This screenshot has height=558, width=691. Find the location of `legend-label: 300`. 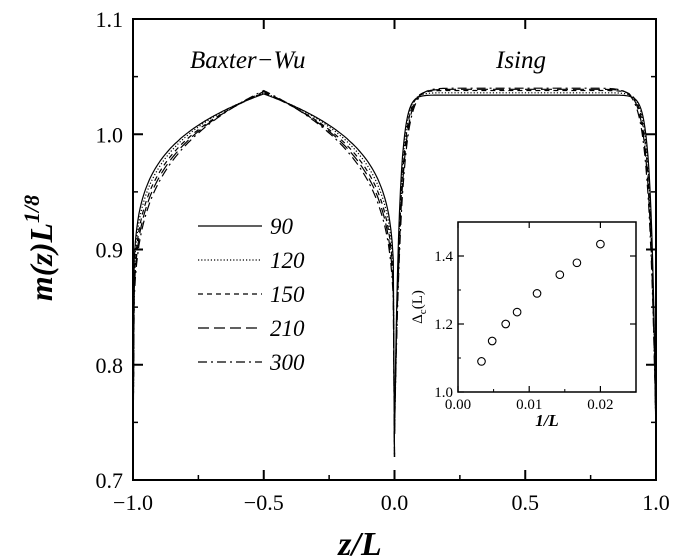

legend-label: 300 is located at coordinates (287, 362).